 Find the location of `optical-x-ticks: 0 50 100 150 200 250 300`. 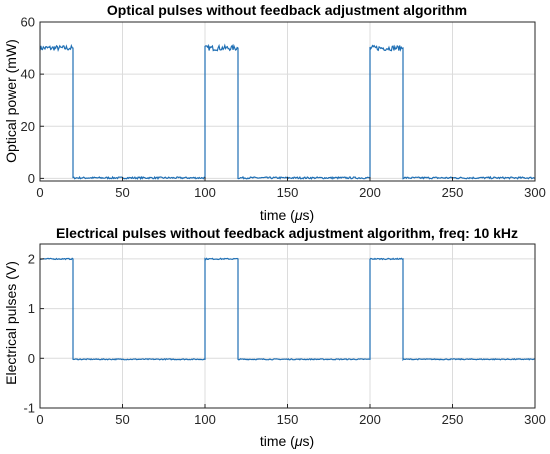

optical-x-ticks: 0 50 100 150 200 250 300 is located at coordinates (291, 188).